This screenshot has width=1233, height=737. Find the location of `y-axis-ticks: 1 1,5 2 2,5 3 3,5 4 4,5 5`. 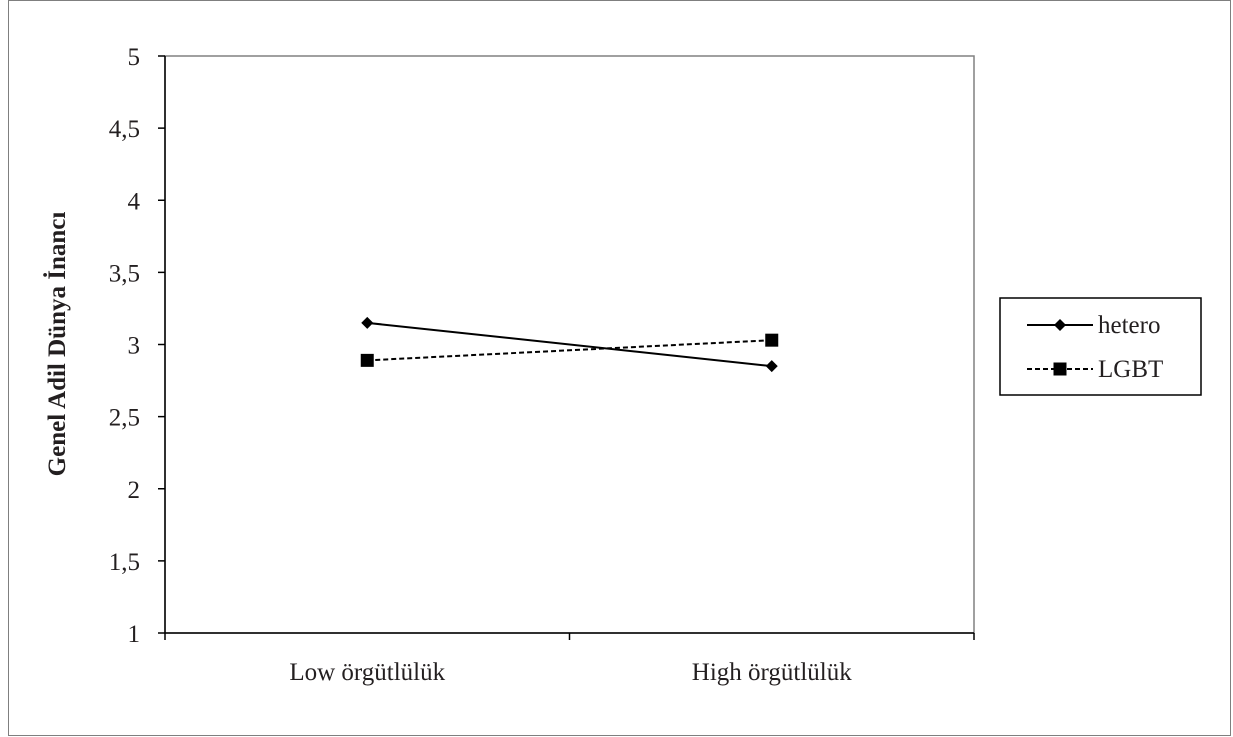

y-axis-ticks: 1 1,5 2 2,5 3 3,5 4 4,5 5 is located at coordinates (137, 346).